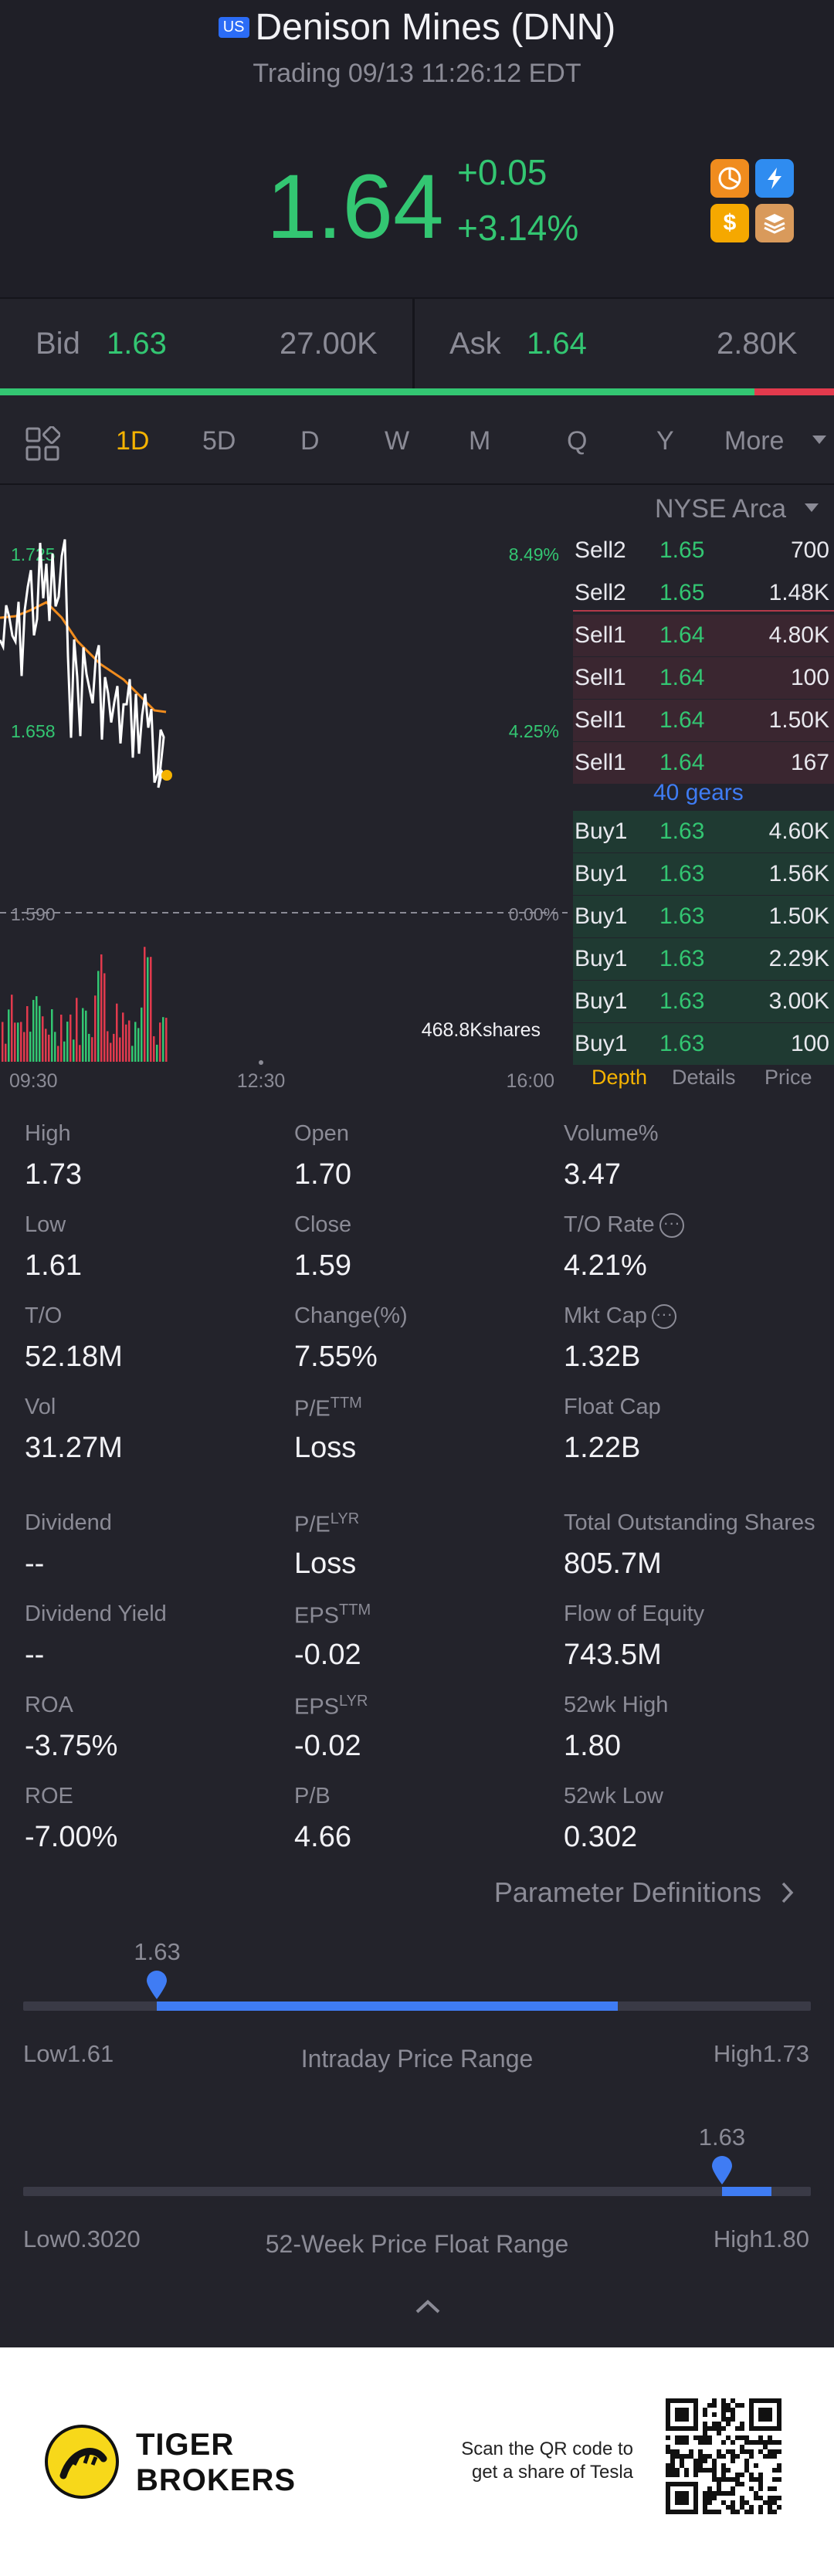 This screenshot has width=834, height=2576. What do you see at coordinates (729, 223) in the screenshot?
I see `dollar-icon: $` at bounding box center [729, 223].